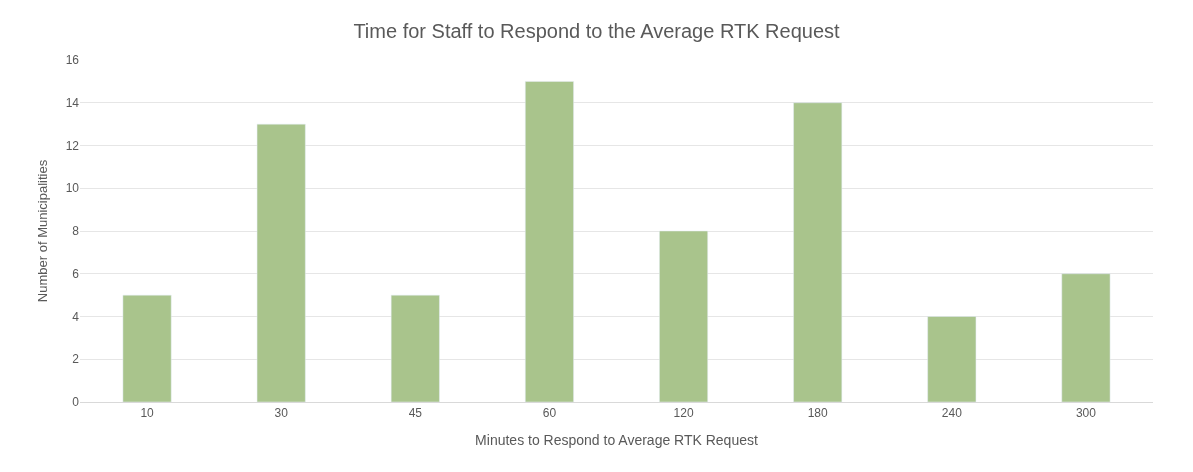 The width and height of the screenshot is (1193, 472). Describe the element at coordinates (952, 413) in the screenshot. I see `x-tick-label: 240` at that location.